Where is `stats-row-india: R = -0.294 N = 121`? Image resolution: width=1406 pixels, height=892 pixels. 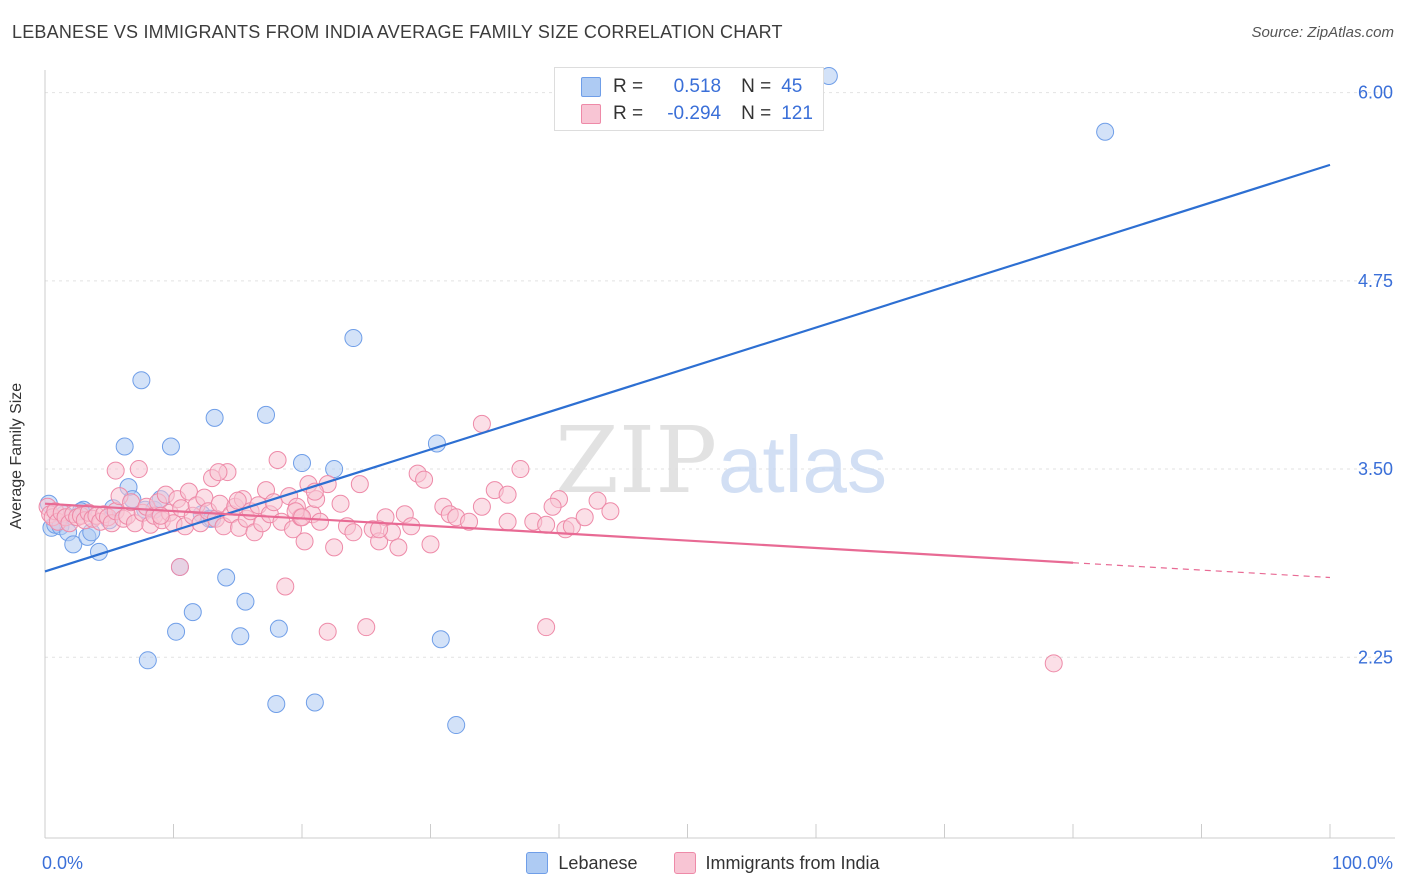 stats-row-india: R = -0.294 N = 121 is located at coordinates (697, 114).